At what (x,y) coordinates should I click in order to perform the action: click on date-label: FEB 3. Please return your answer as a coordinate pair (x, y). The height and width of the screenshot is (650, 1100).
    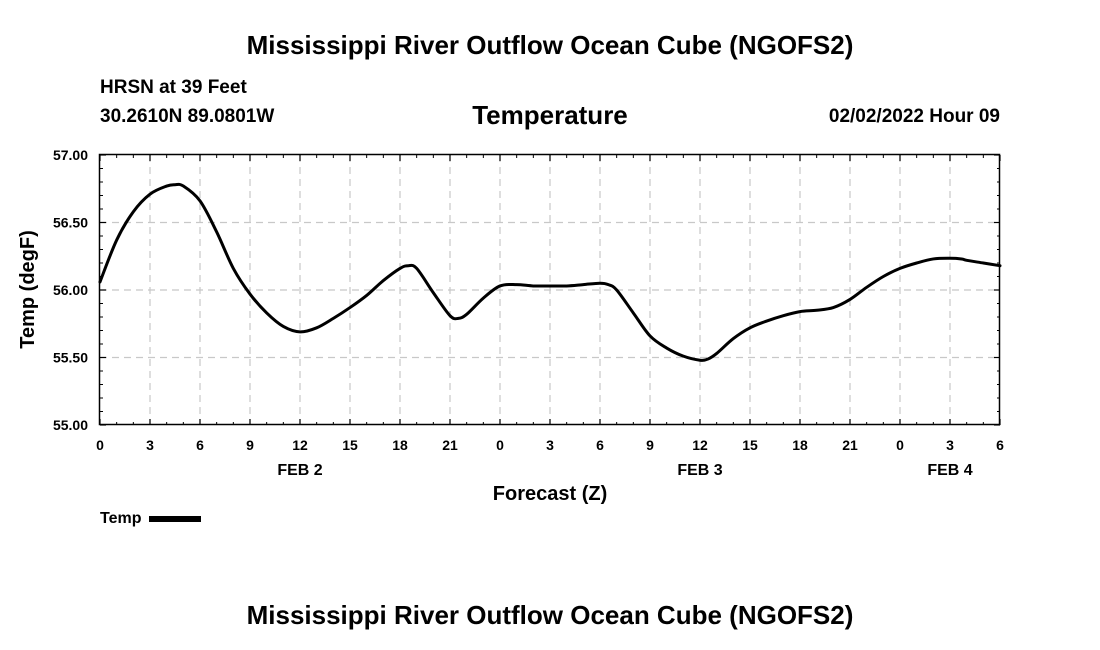
    Looking at the image, I should click on (699, 470).